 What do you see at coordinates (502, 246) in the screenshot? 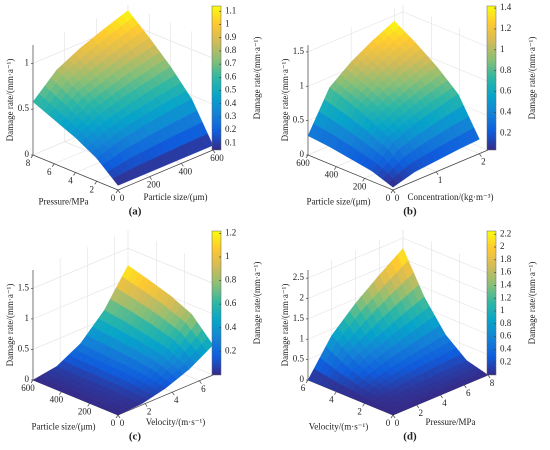
I see `colorbar-tick-label: 2` at bounding box center [502, 246].